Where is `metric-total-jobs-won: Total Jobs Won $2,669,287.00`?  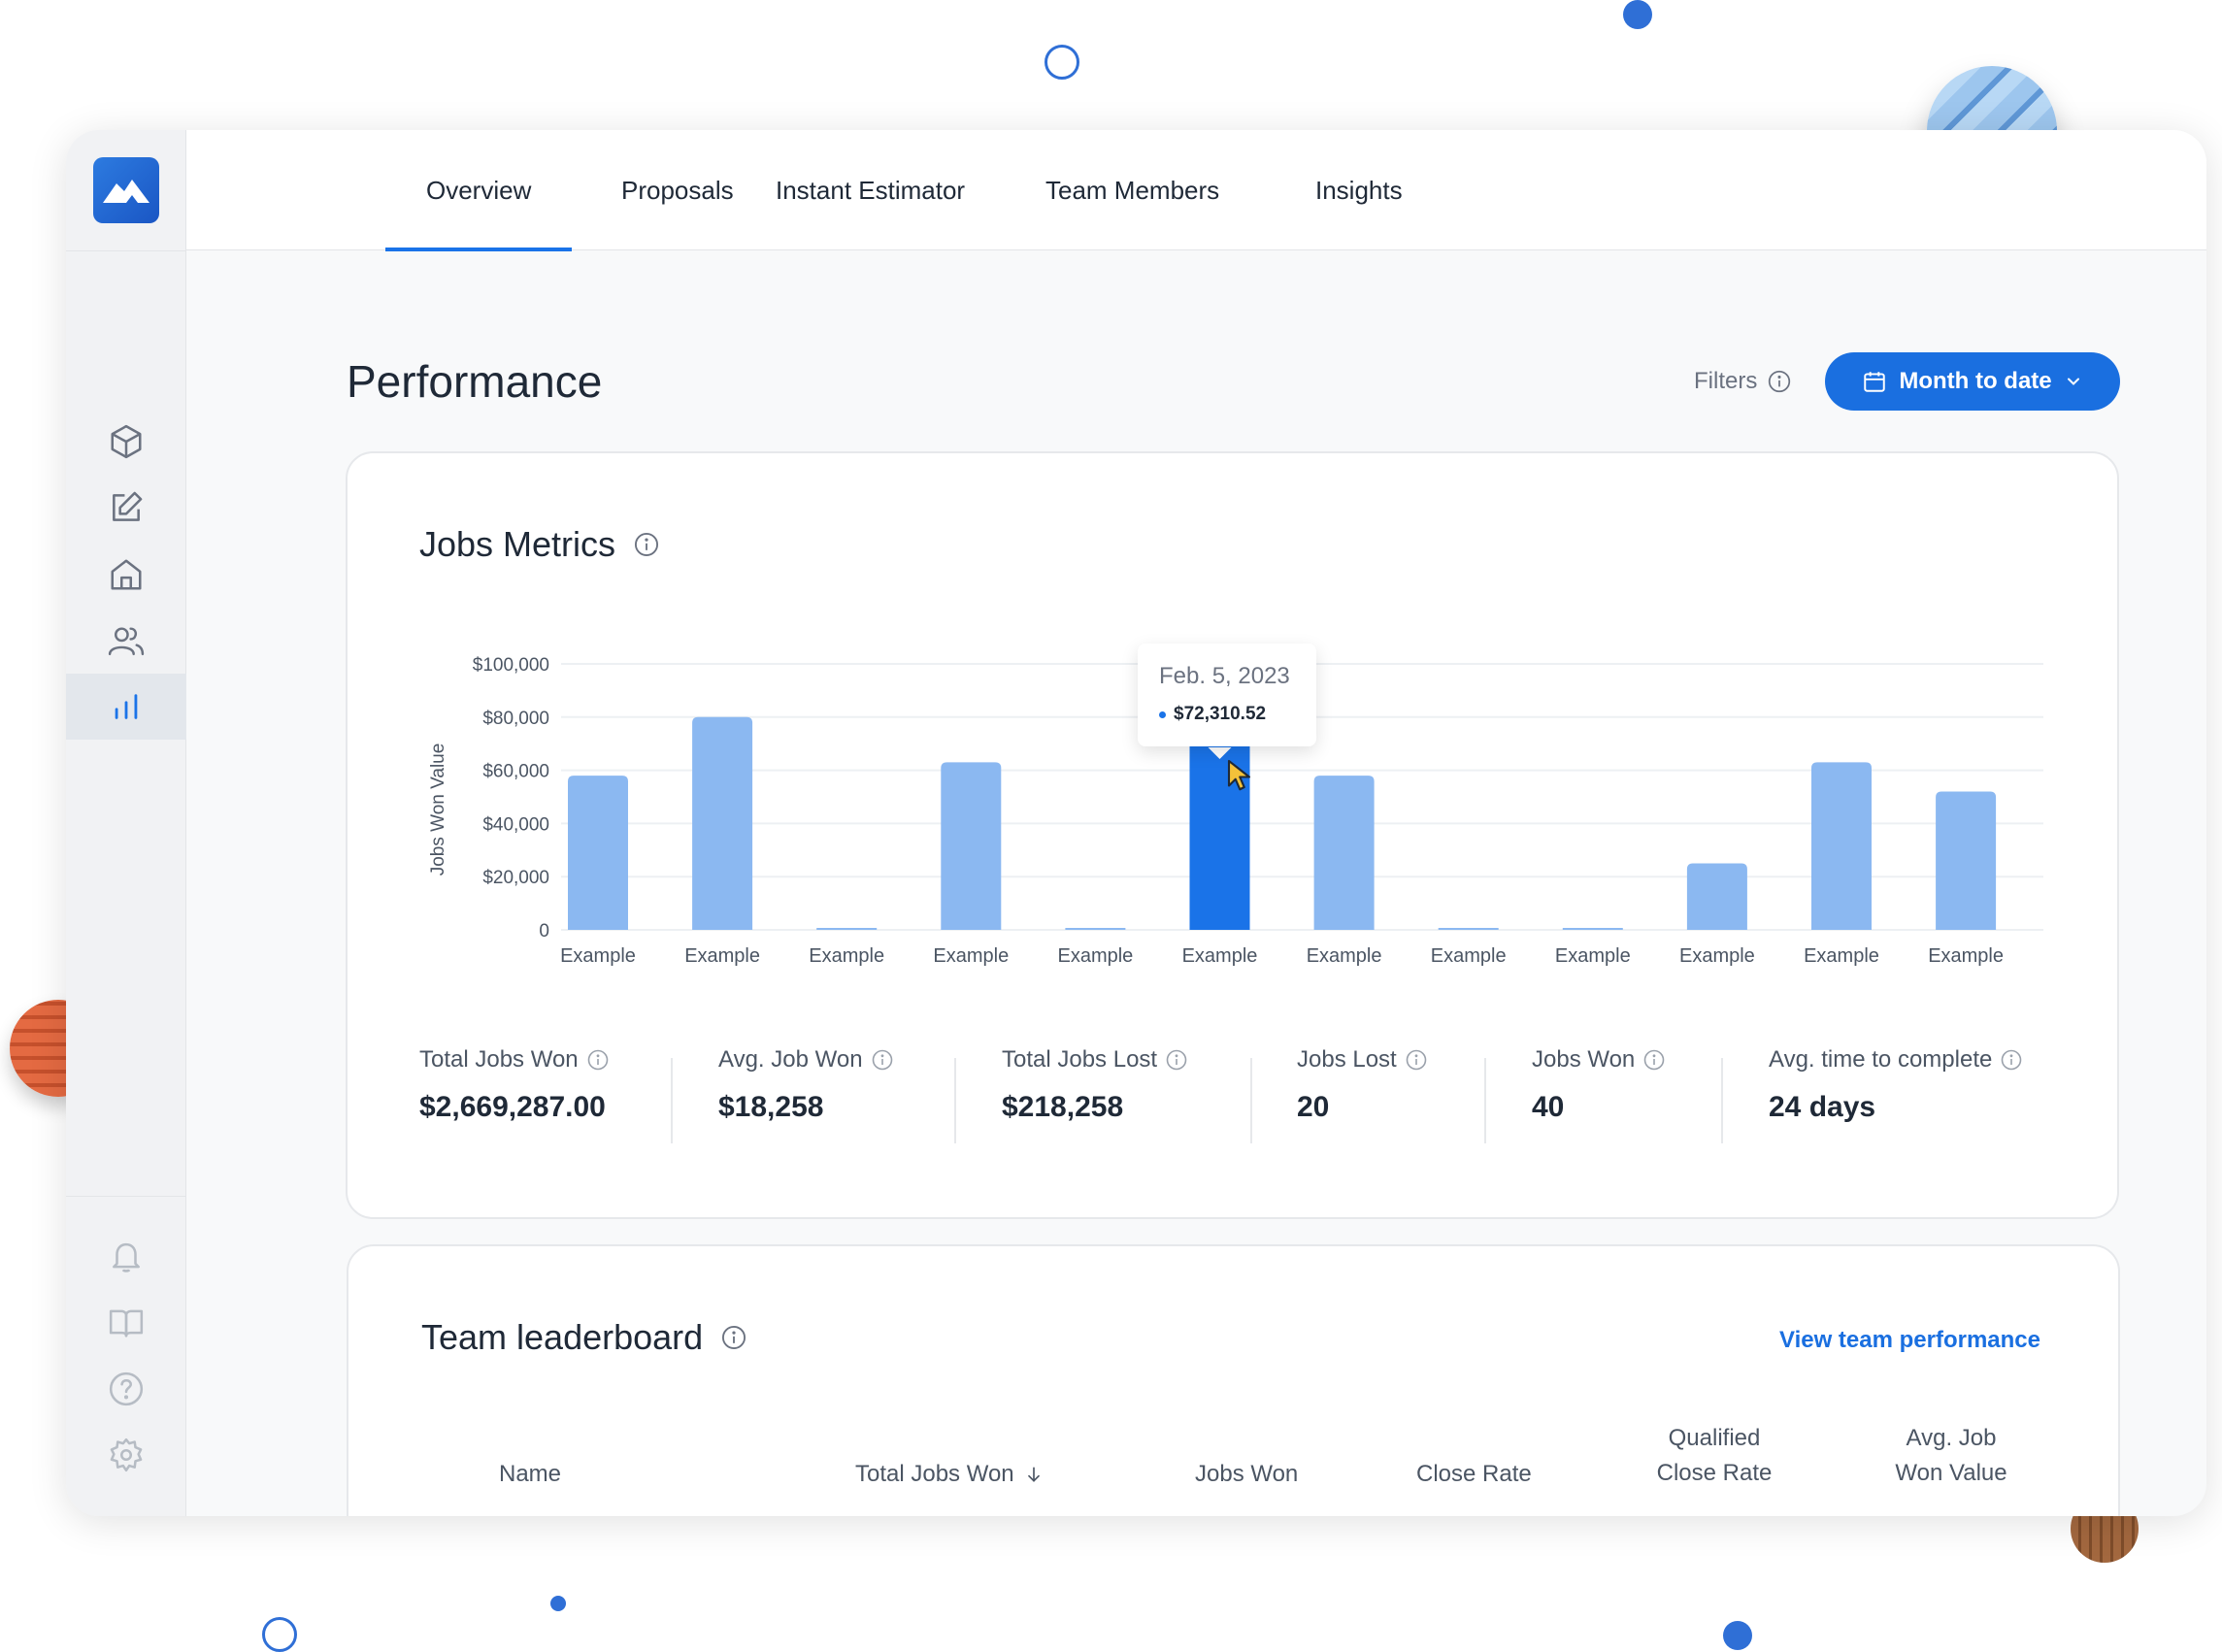
metric-total-jobs-won: Total Jobs Won $2,669,287.00 is located at coordinates (514, 1085).